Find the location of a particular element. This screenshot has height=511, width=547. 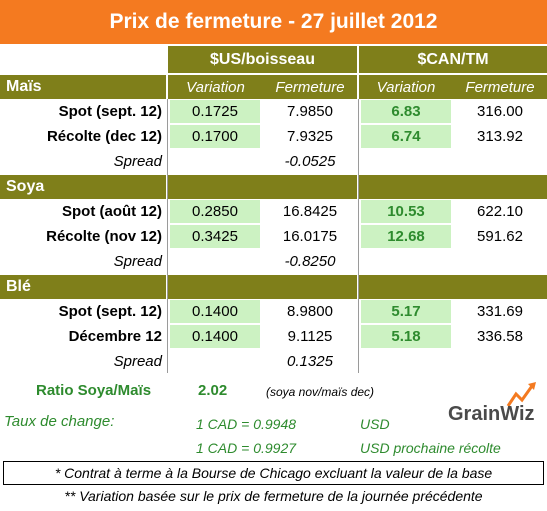

usd-close-cell: 7.9325 is located at coordinates (310, 136).